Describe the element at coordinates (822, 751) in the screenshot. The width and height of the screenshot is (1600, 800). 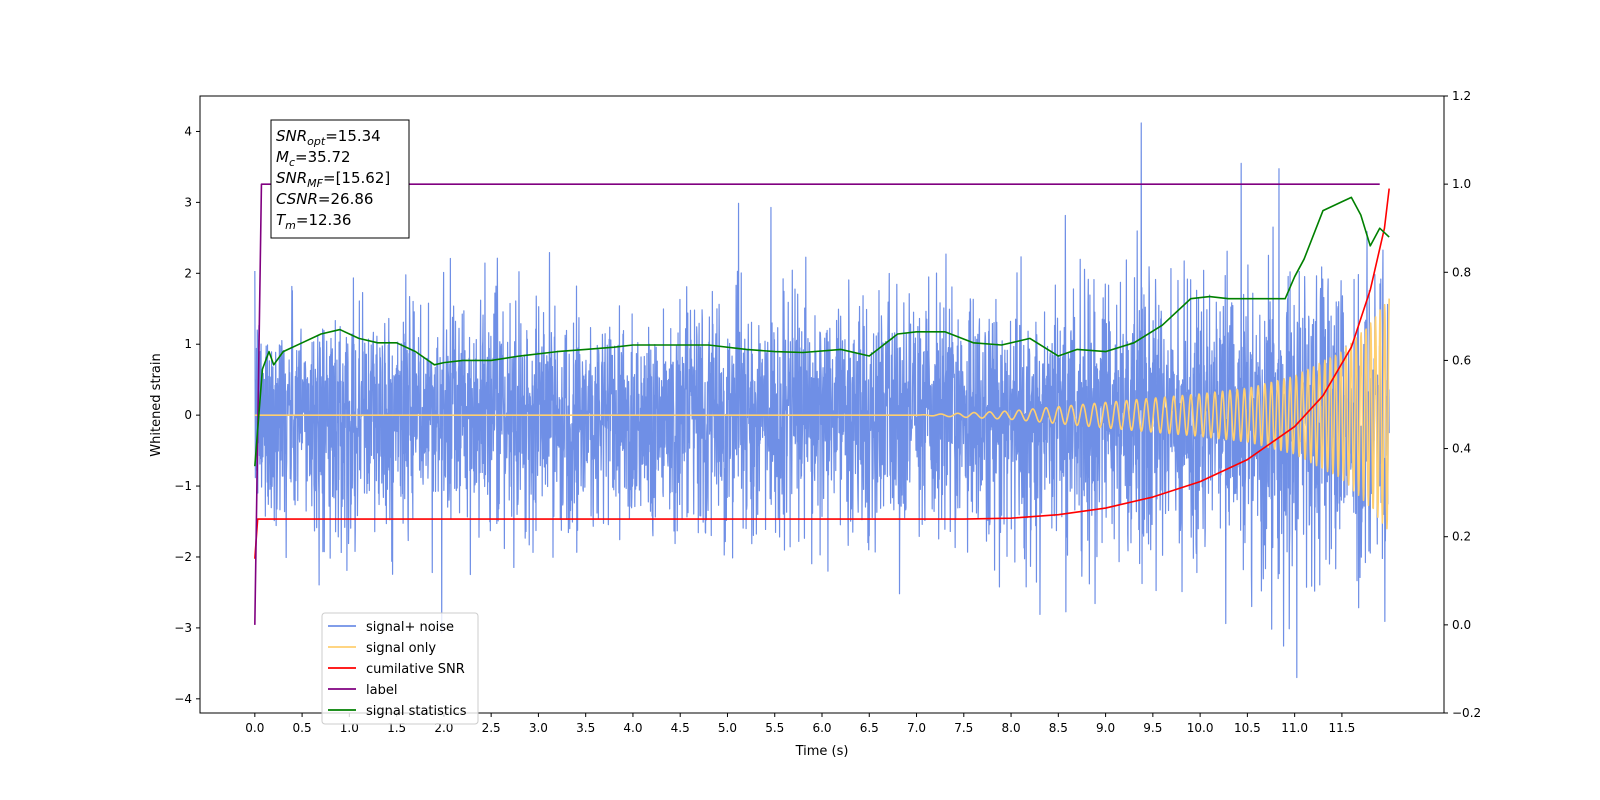
I see `x-axis-label: Time (s)` at that location.